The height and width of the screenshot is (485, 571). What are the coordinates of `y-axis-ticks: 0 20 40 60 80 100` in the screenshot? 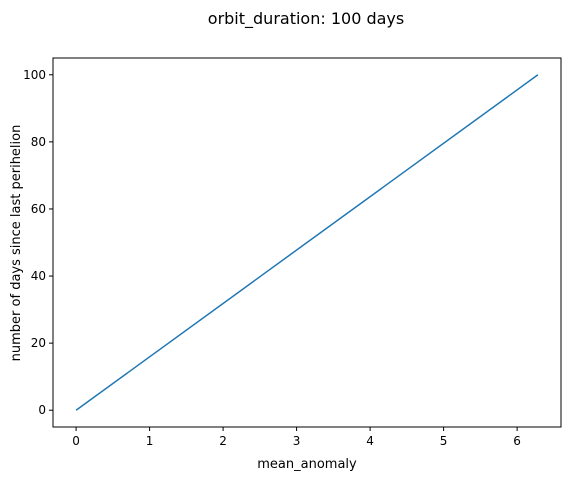 It's located at (38, 242).